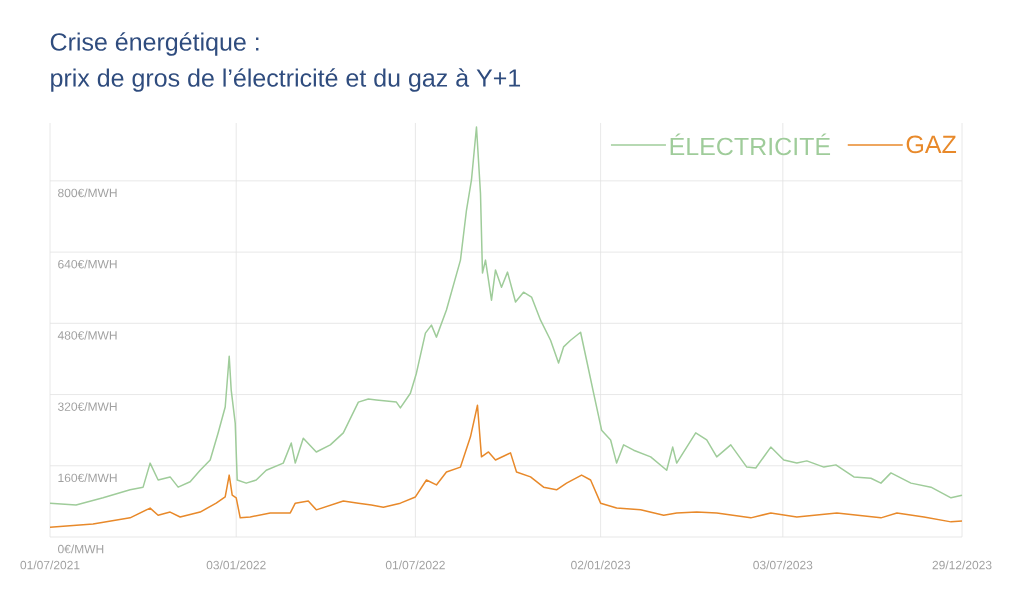 This screenshot has height=598, width=1024. I want to click on x-tick-label: 29/12/2023, so click(962, 565).